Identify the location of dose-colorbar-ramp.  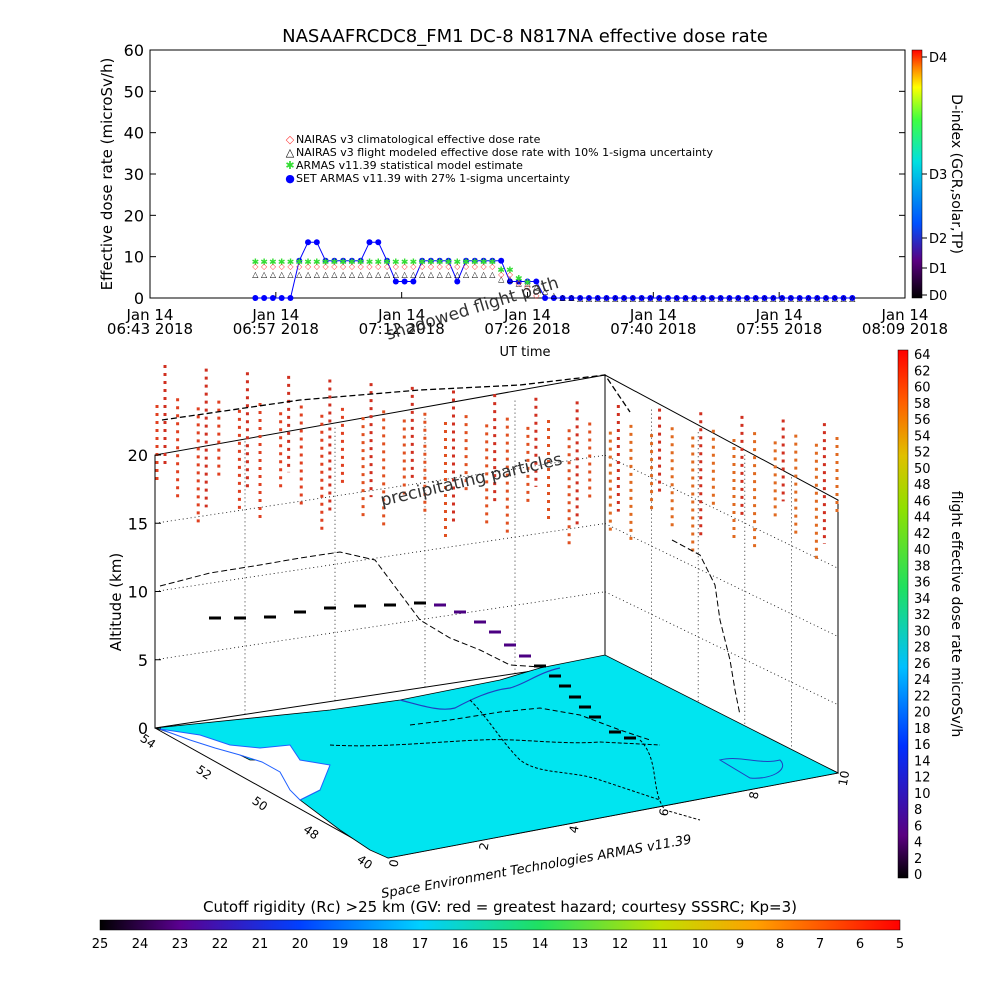
(903, 614).